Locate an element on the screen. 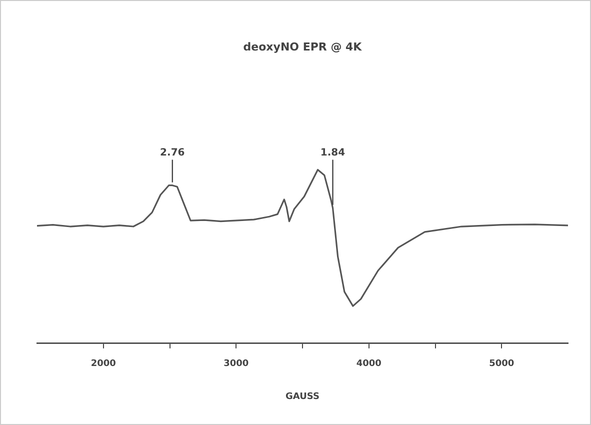 The image size is (591, 425). x-tick-label: 2000 is located at coordinates (103, 364).